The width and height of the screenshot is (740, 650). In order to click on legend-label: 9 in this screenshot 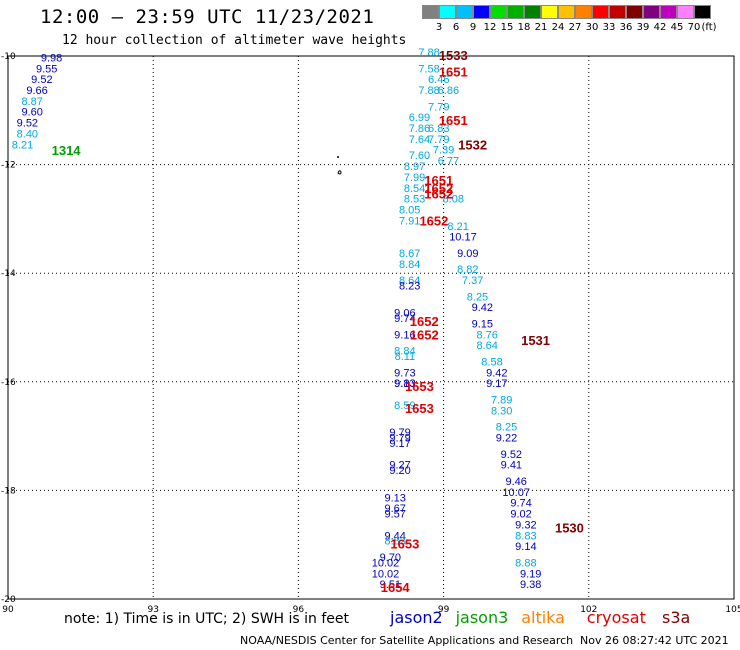, I will do `click(473, 27)`.